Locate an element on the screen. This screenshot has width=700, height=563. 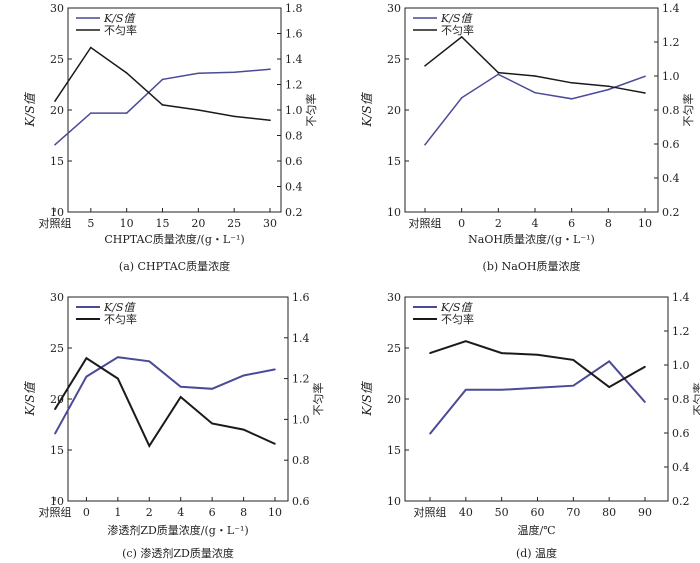
plot-frame is located at coordinates (174, 110).